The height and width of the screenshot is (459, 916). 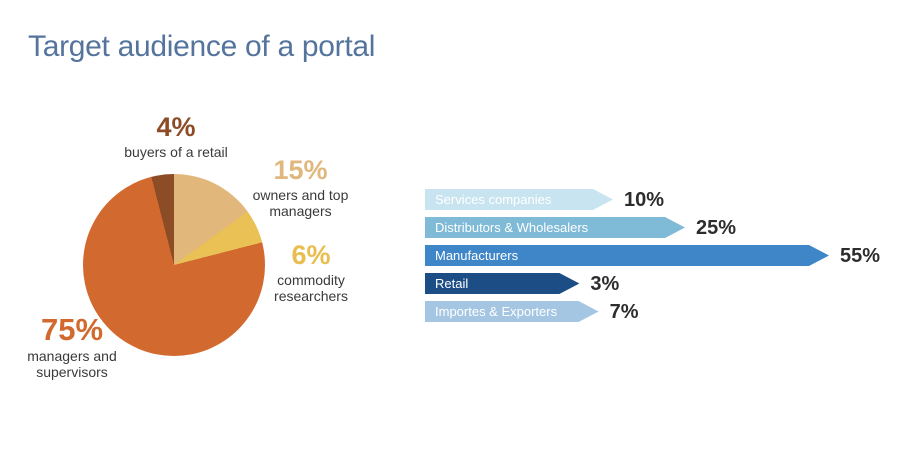 What do you see at coordinates (512, 227) in the screenshot?
I see `bar-category-label: Distributors & Wholesalers` at bounding box center [512, 227].